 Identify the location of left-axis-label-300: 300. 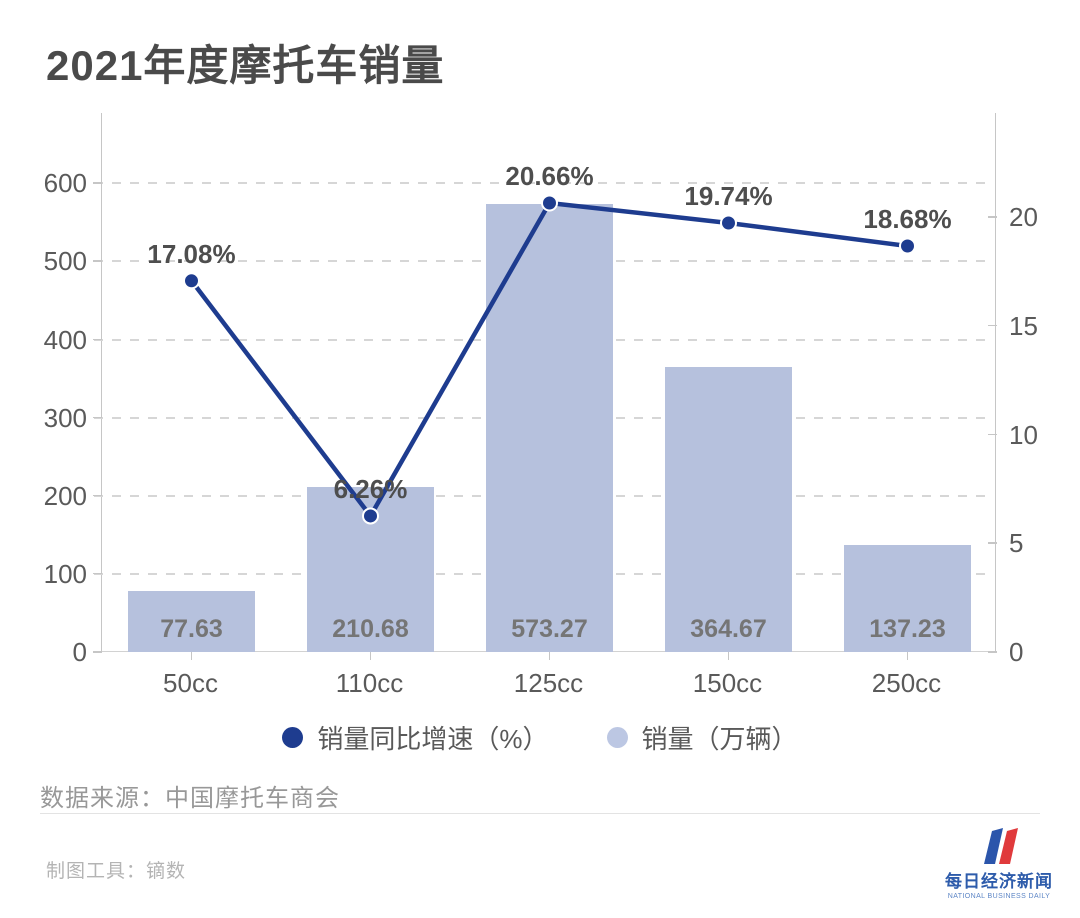
(65, 417).